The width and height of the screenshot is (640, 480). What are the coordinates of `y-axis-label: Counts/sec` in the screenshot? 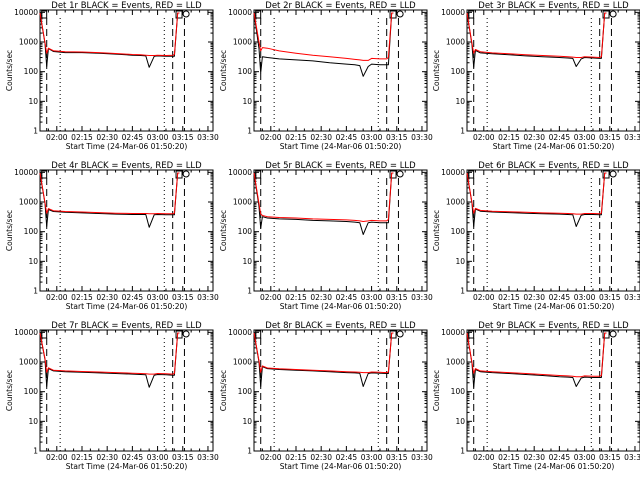 It's located at (9, 70).